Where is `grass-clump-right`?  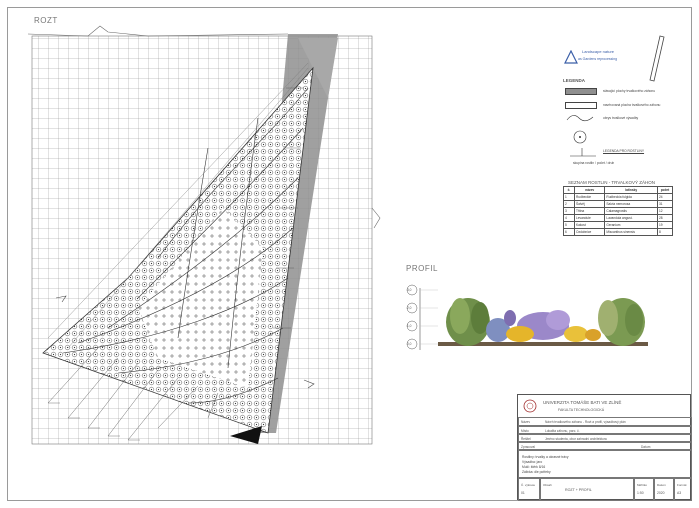
grass-clump-right is located at coordinates (621, 322).